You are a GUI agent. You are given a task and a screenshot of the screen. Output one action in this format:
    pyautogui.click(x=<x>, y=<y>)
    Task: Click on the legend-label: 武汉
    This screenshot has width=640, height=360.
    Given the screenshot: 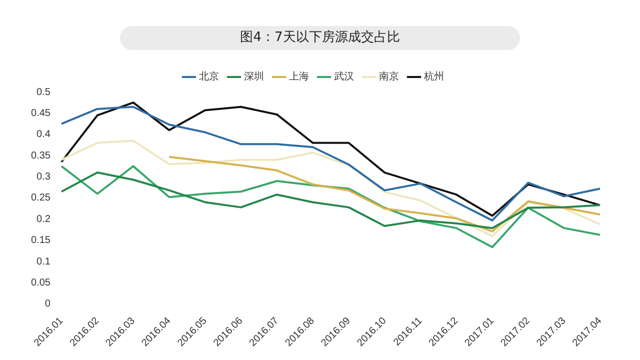 What is the action you would take?
    pyautogui.click(x=344, y=76)
    